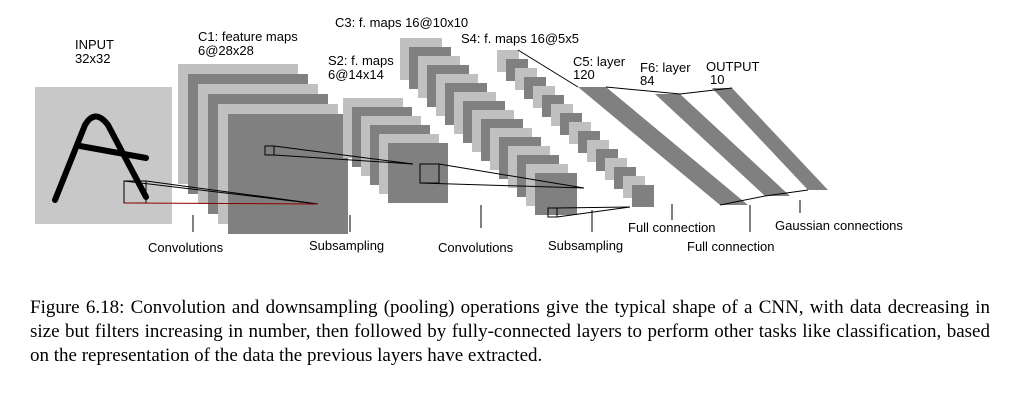 The width and height of the screenshot is (1015, 413). Describe the element at coordinates (647, 80) in the screenshot. I see `f6-dims: 84` at that location.